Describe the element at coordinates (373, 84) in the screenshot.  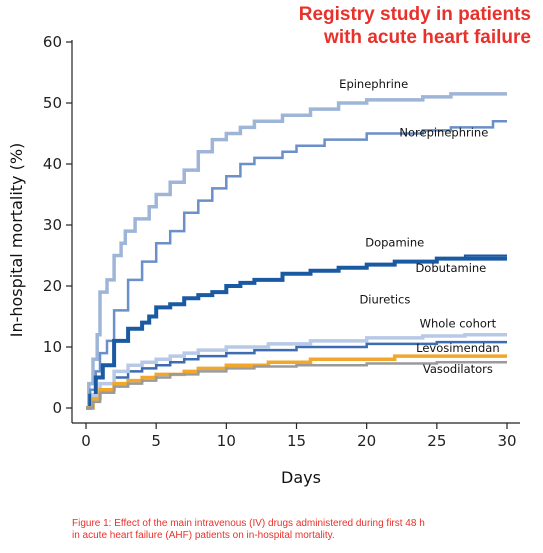
I see `label-epinephrine: Epinephrine` at that location.